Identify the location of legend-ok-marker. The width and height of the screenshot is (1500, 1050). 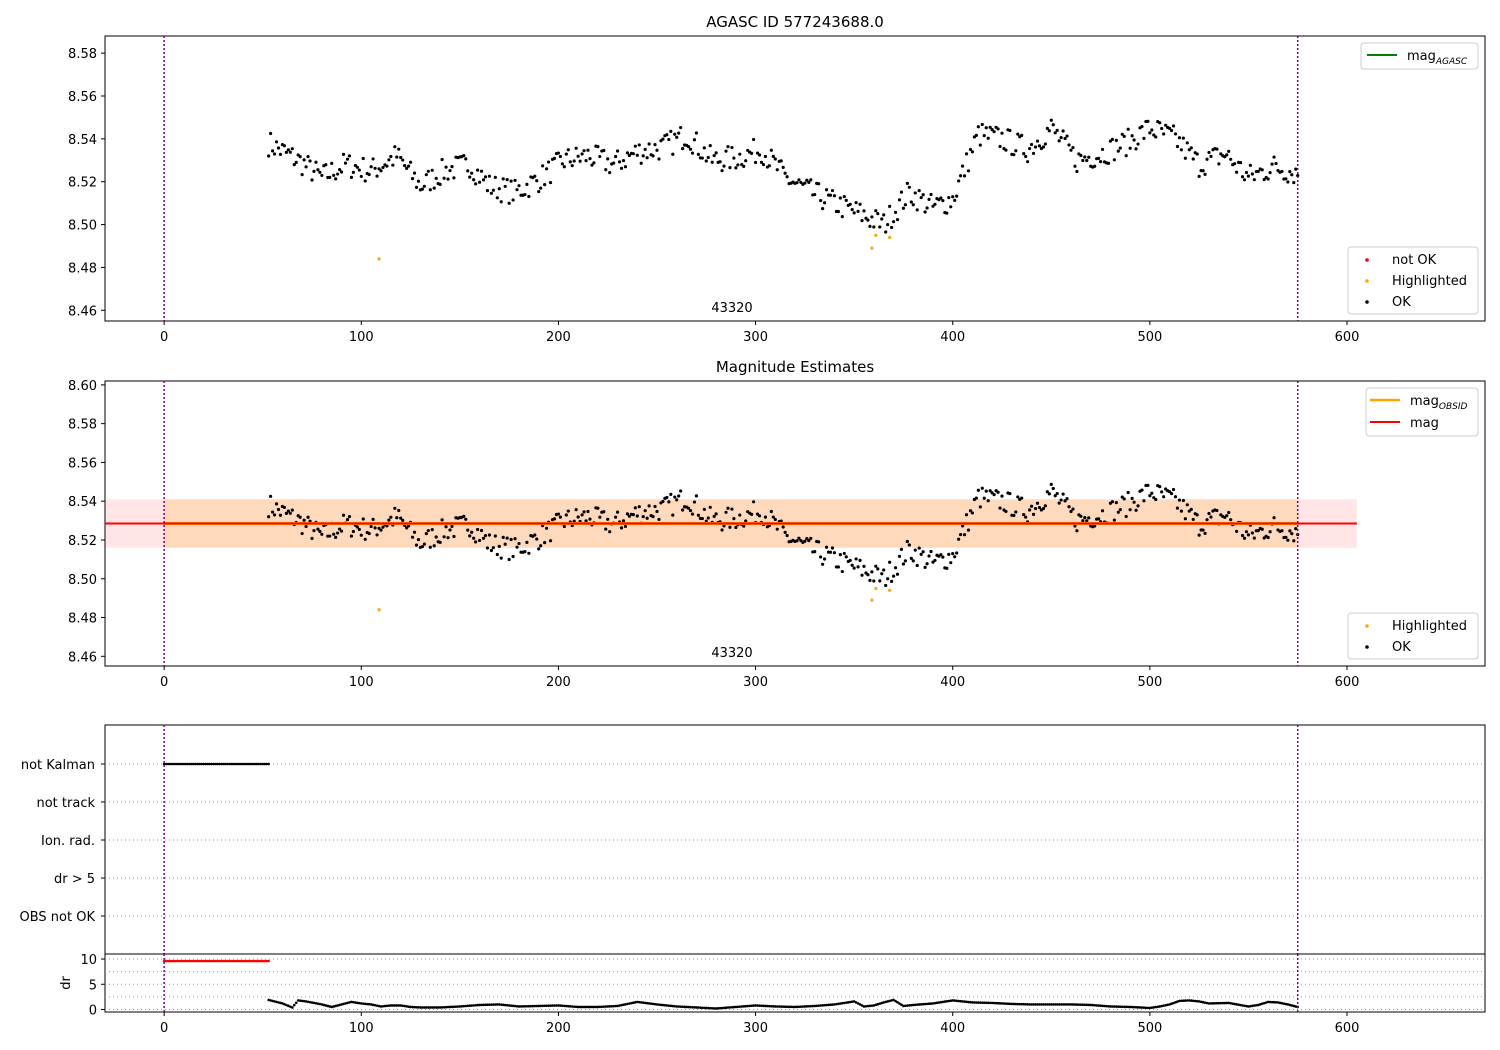
(1367, 302).